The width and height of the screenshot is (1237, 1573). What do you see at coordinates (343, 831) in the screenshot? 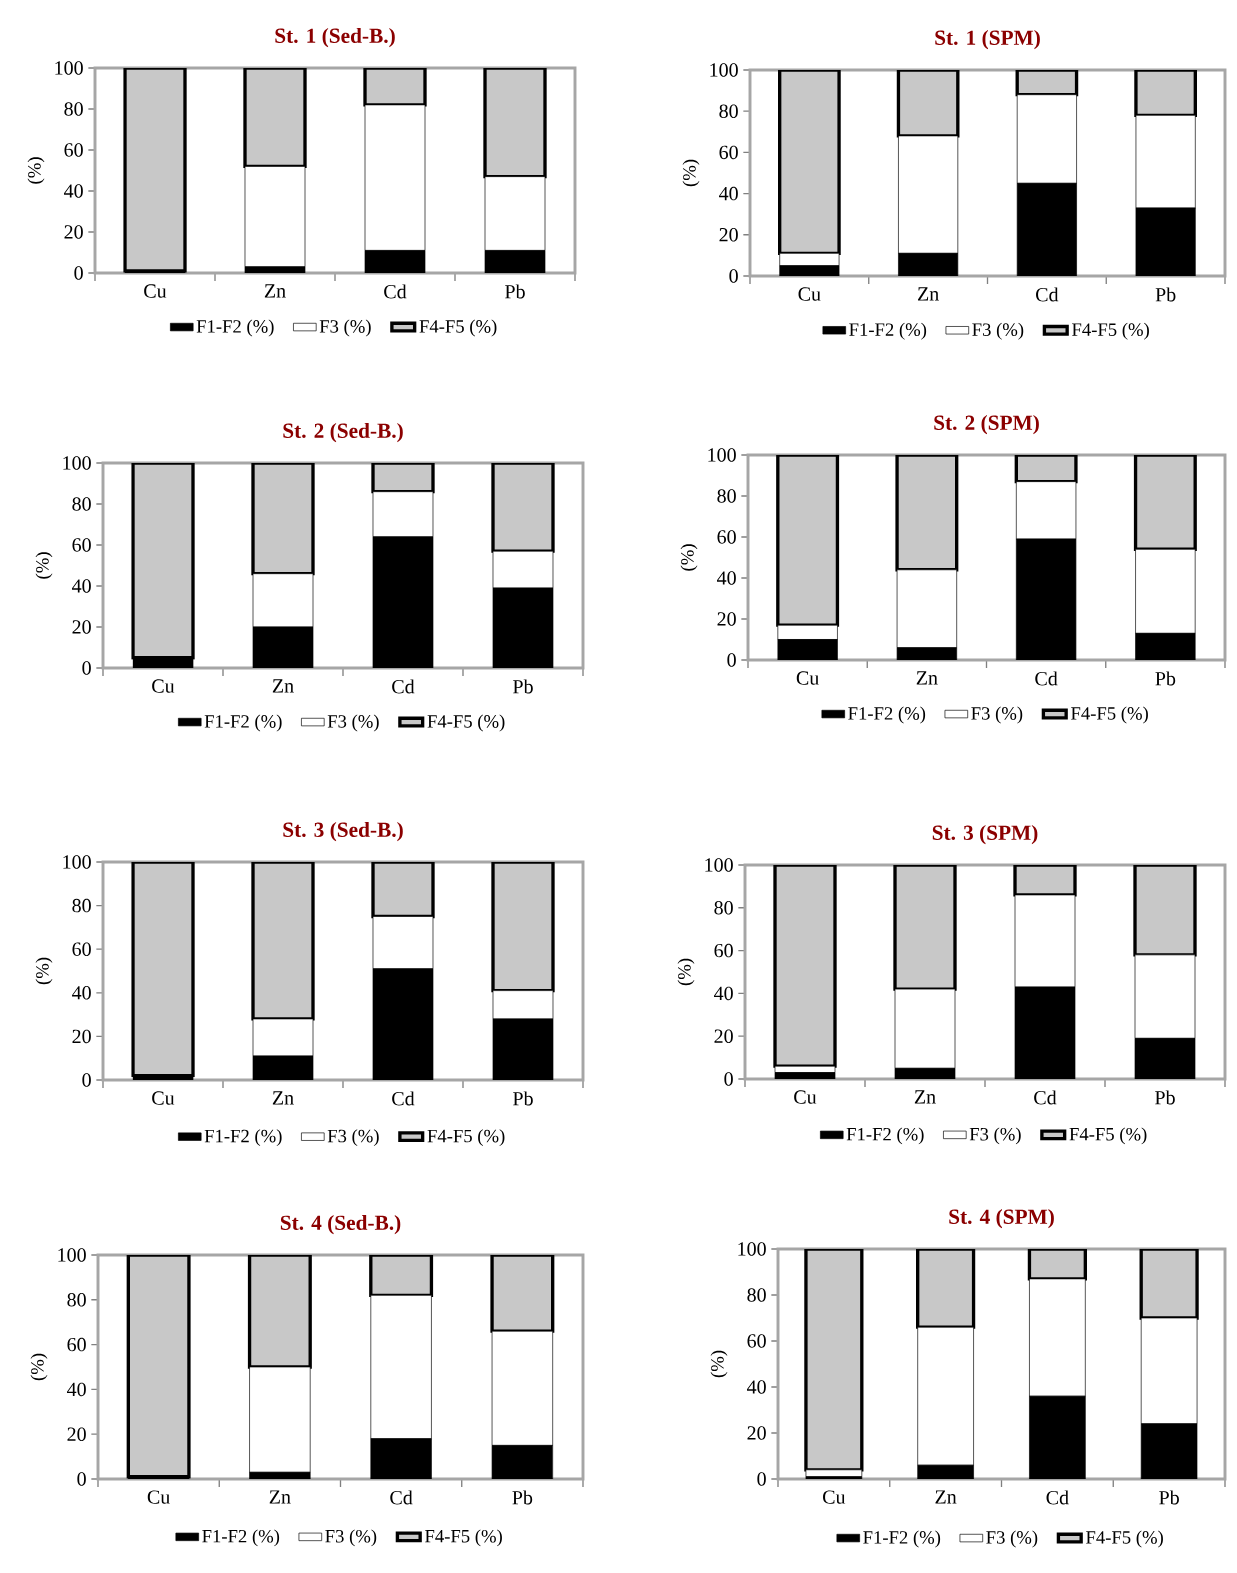
I see `chart-title: St. 3 (Sed-B.)` at bounding box center [343, 831].